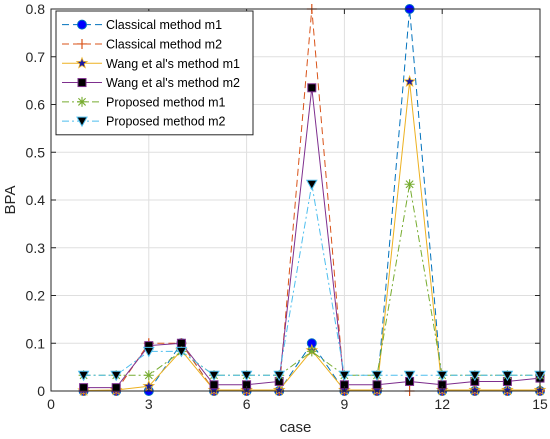 This screenshot has height=439, width=550. What do you see at coordinates (36, 57) in the screenshot?
I see `y-tick-label: 0.7` at bounding box center [36, 57].